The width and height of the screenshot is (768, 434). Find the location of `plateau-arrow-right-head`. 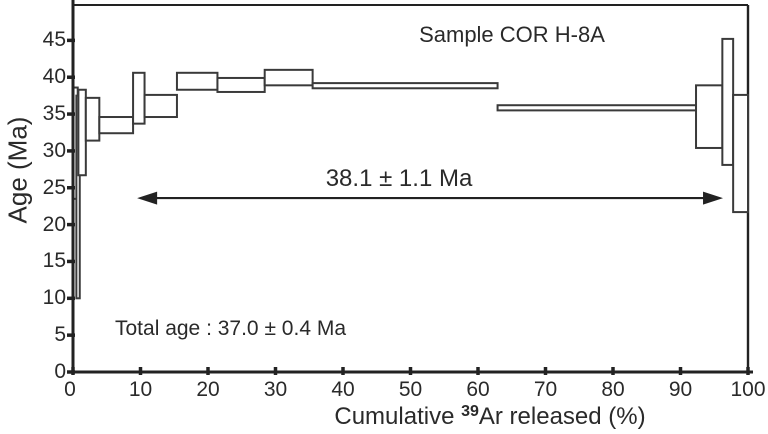

plateau-arrow-right-head is located at coordinates (713, 198).